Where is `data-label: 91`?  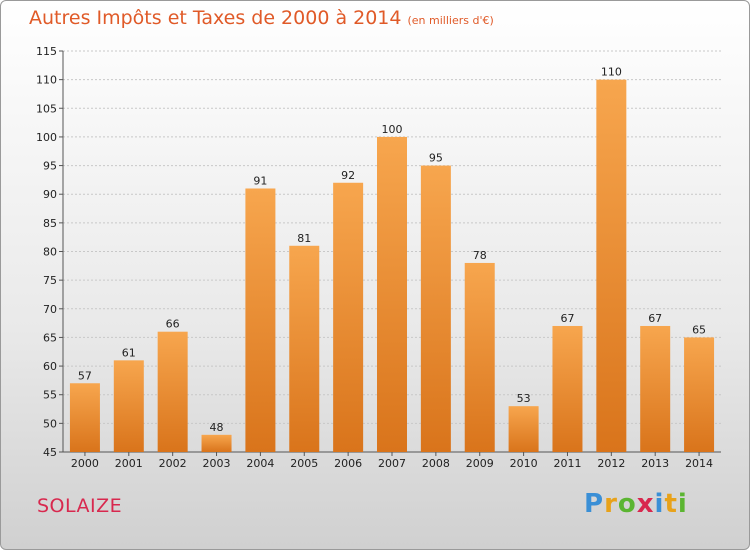
data-label: 91 is located at coordinates (260, 180).